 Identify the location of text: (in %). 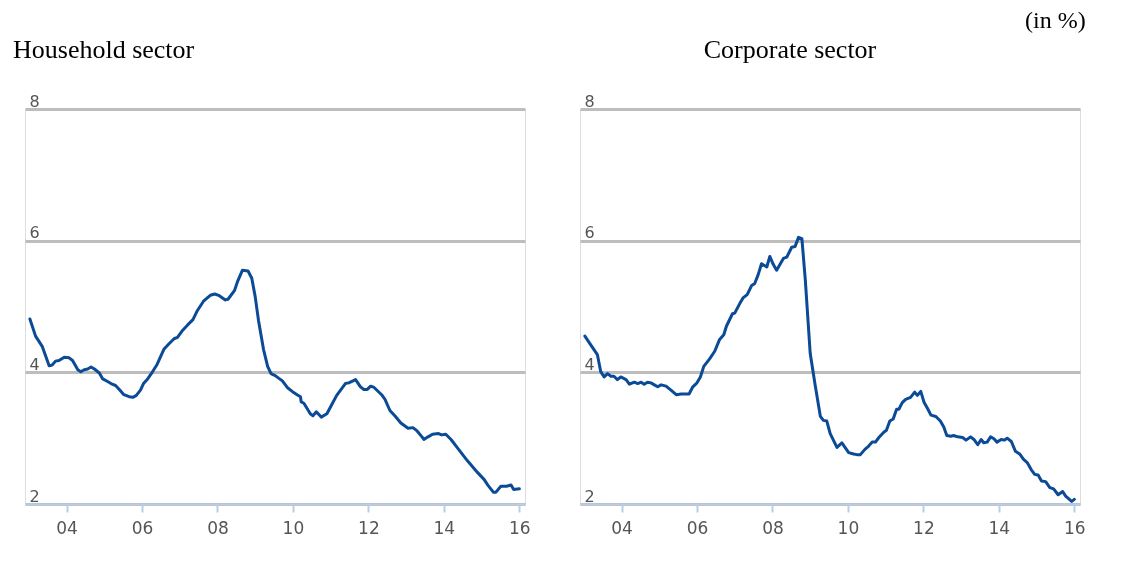
(1055, 19).